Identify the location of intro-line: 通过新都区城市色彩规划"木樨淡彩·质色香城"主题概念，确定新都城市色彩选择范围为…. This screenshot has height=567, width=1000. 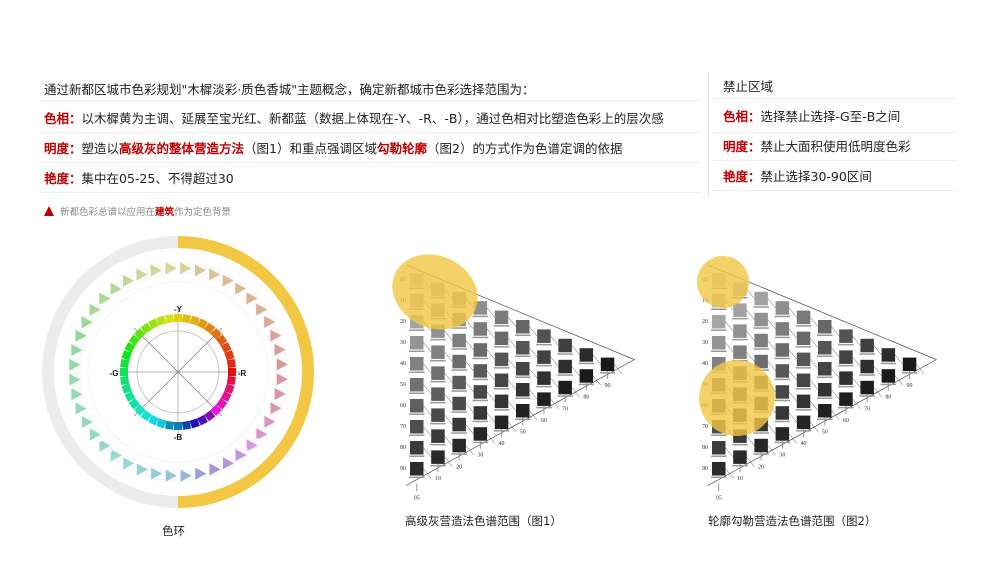
(289, 89).